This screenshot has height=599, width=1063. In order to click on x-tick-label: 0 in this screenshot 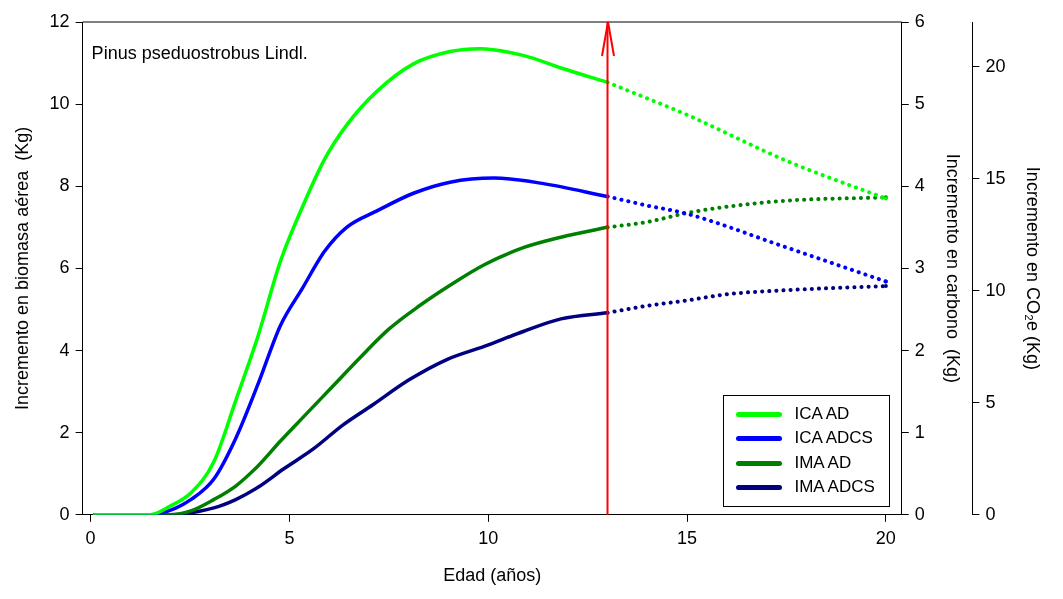, I will do `click(90, 537)`.